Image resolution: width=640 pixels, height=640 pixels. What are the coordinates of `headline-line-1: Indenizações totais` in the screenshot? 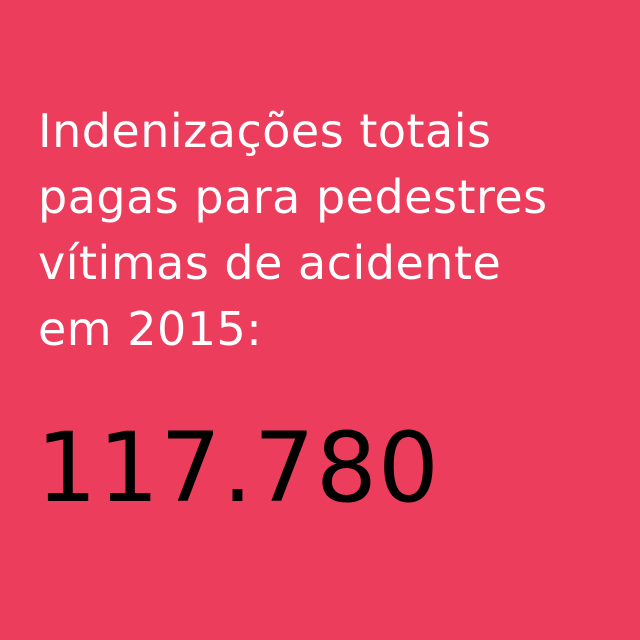 It's located at (265, 131).